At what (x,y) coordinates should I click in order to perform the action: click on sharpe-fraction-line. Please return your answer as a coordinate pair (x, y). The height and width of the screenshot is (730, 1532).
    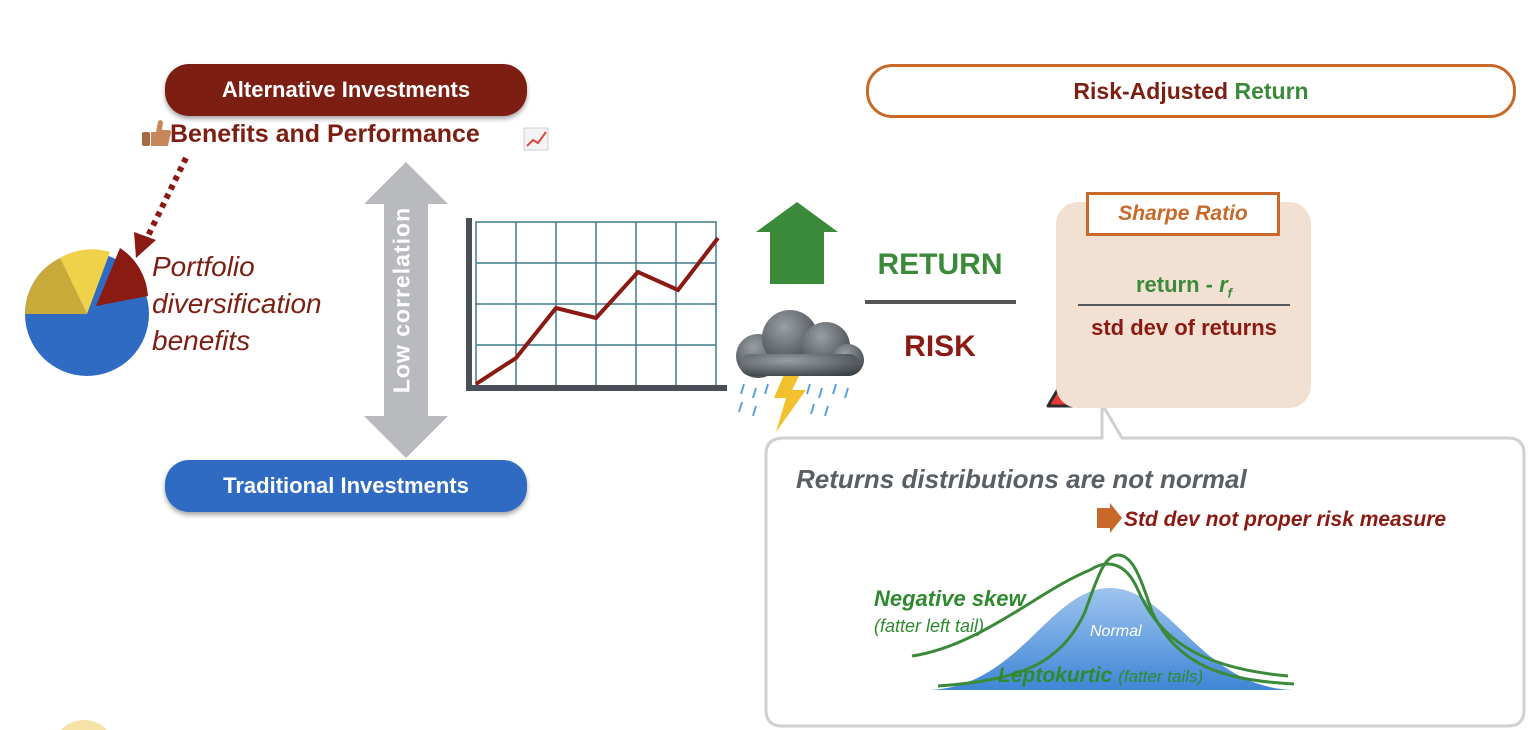
    Looking at the image, I should click on (1184, 305).